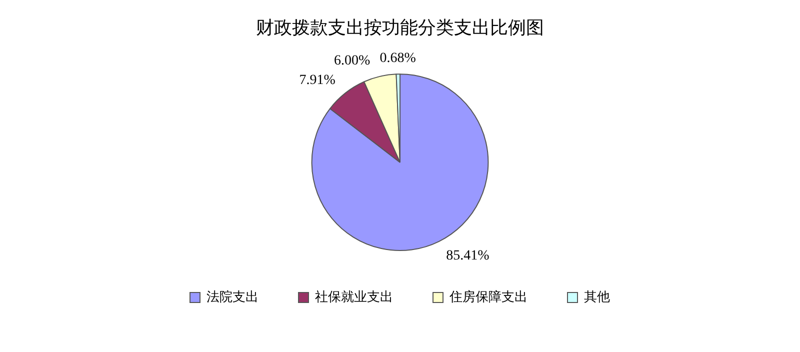 The width and height of the screenshot is (800, 352). Describe the element at coordinates (488, 296) in the screenshot. I see `legend-label: 住房保障支出` at that location.